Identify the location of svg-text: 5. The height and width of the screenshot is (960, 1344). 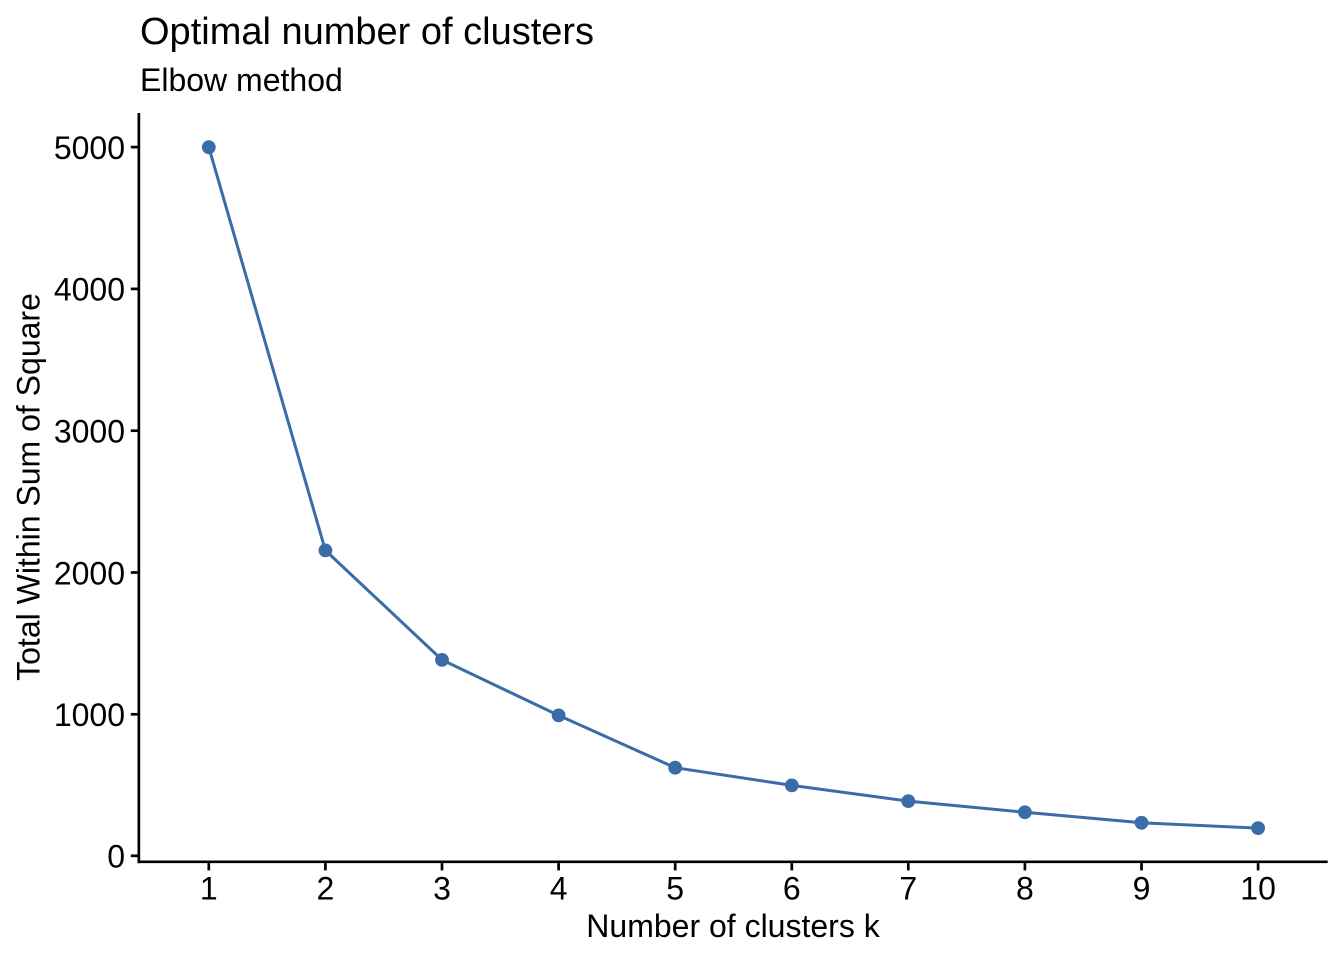
(675, 889).